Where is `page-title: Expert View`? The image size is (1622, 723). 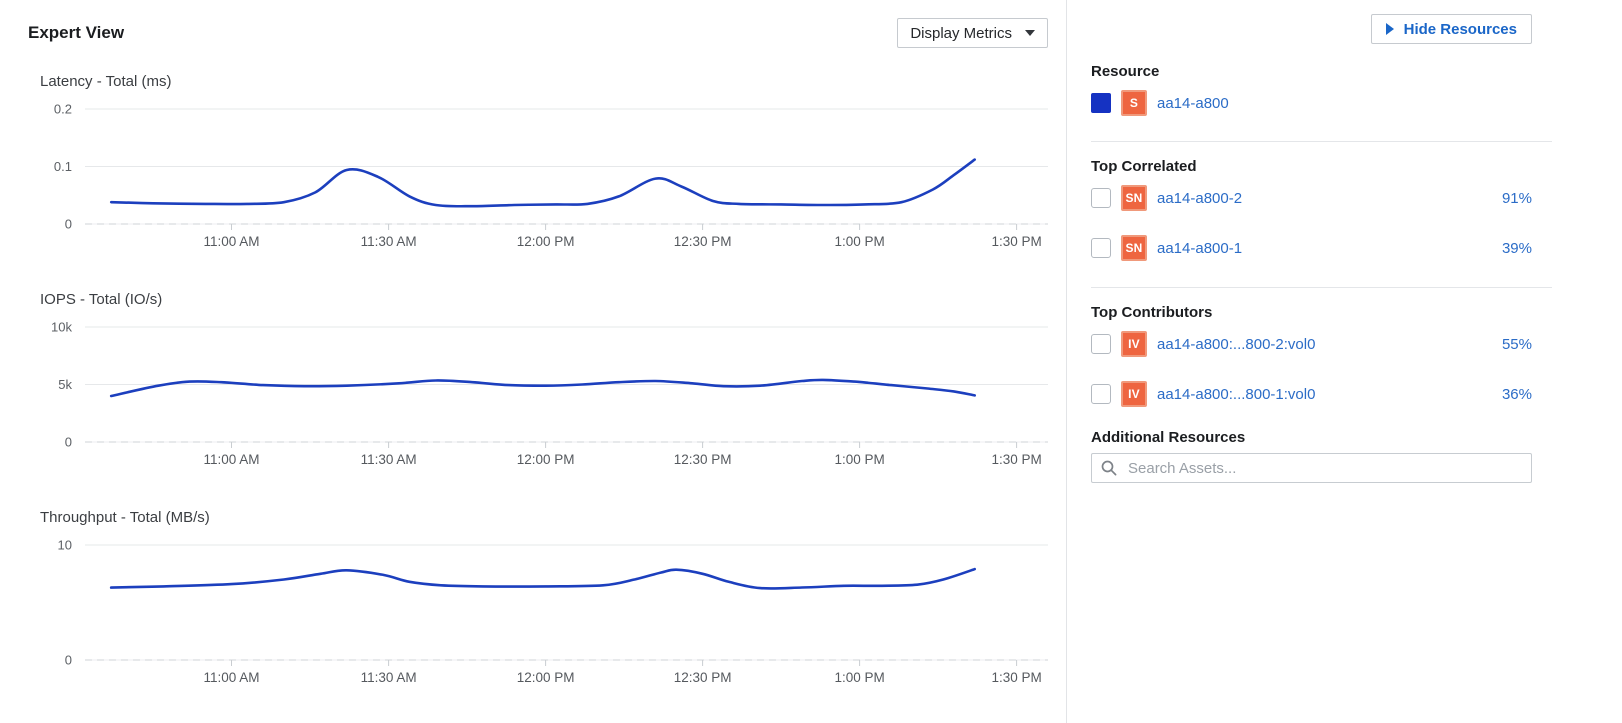
page-title: Expert View is located at coordinates (76, 32).